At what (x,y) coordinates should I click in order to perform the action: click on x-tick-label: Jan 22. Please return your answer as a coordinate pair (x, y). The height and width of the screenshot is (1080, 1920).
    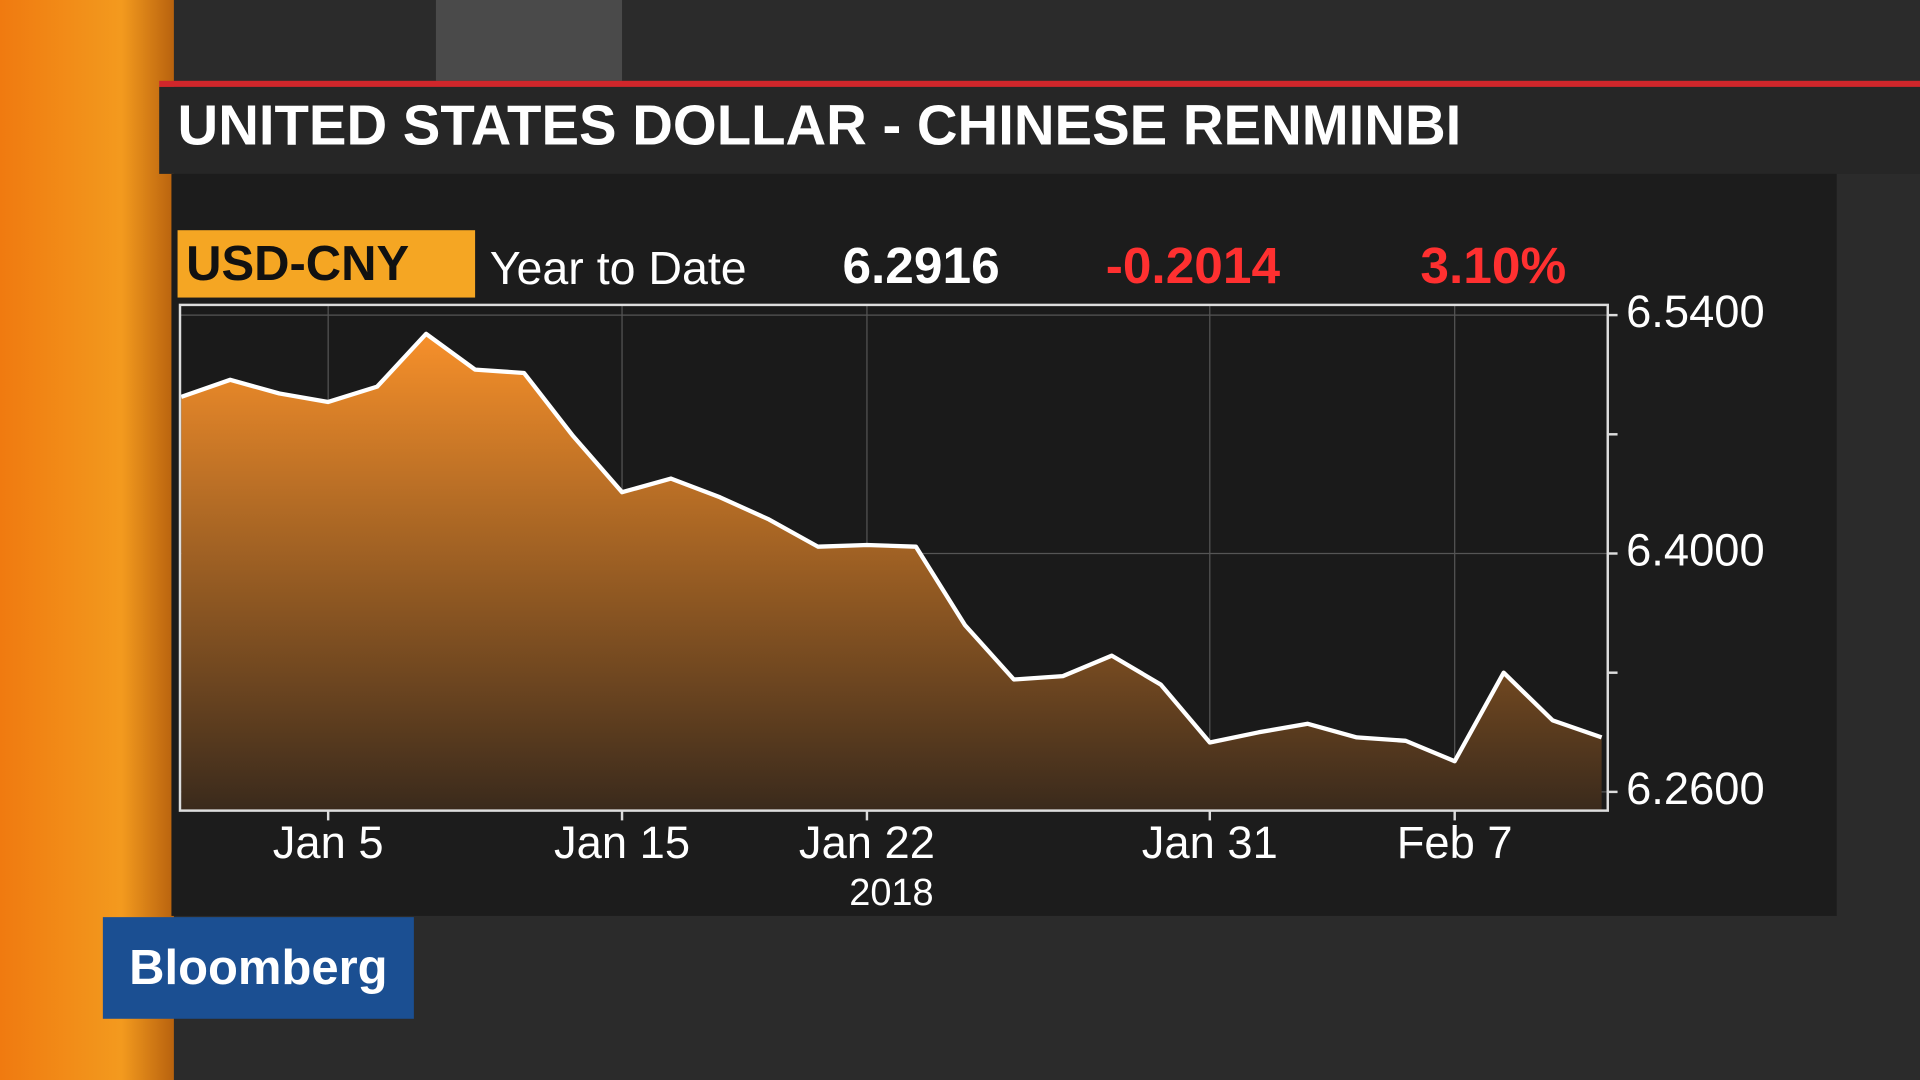
    Looking at the image, I should click on (867, 842).